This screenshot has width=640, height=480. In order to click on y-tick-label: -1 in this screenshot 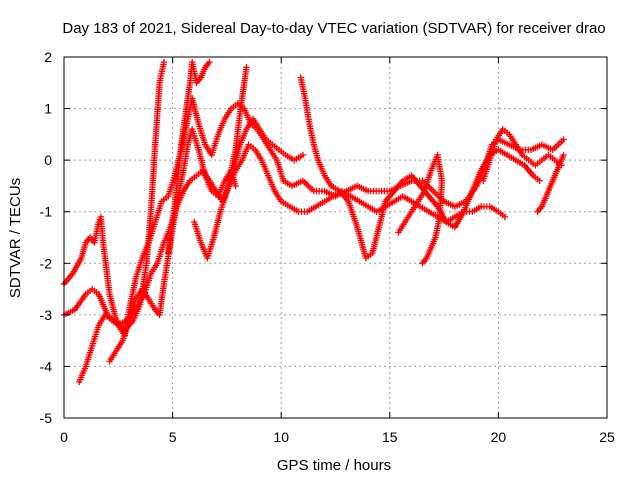, I will do `click(46, 212)`.